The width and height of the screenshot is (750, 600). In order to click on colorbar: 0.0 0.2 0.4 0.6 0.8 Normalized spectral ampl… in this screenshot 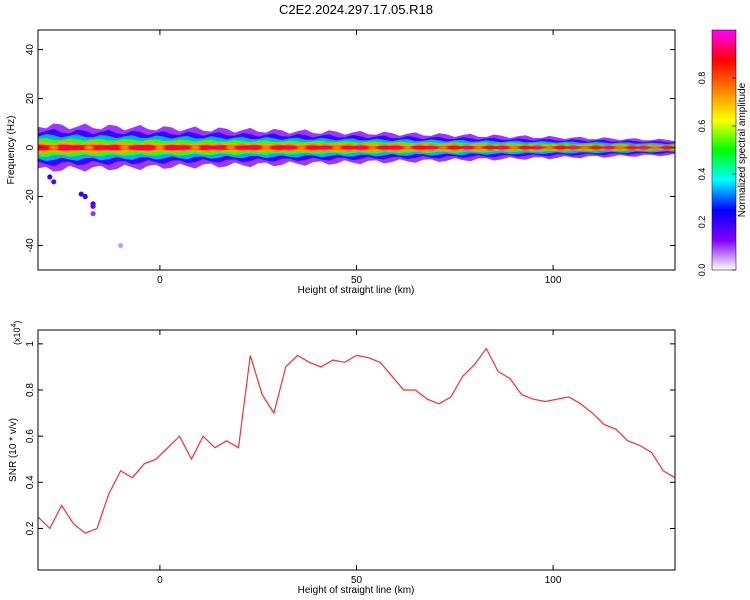, I will do `click(722, 152)`.